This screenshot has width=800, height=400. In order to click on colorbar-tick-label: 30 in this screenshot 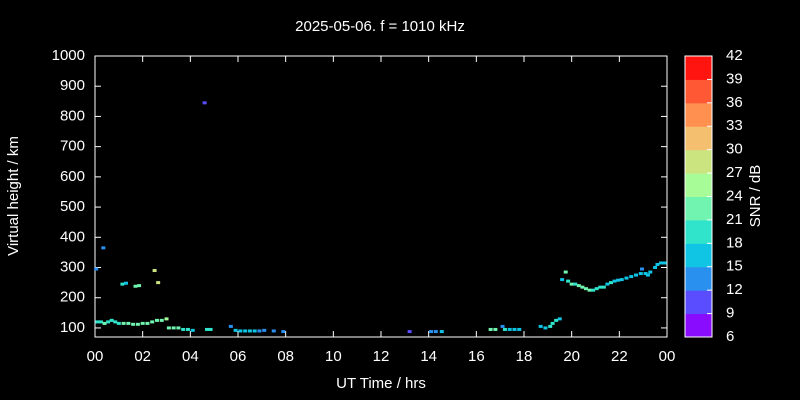, I will do `click(734, 149)`.